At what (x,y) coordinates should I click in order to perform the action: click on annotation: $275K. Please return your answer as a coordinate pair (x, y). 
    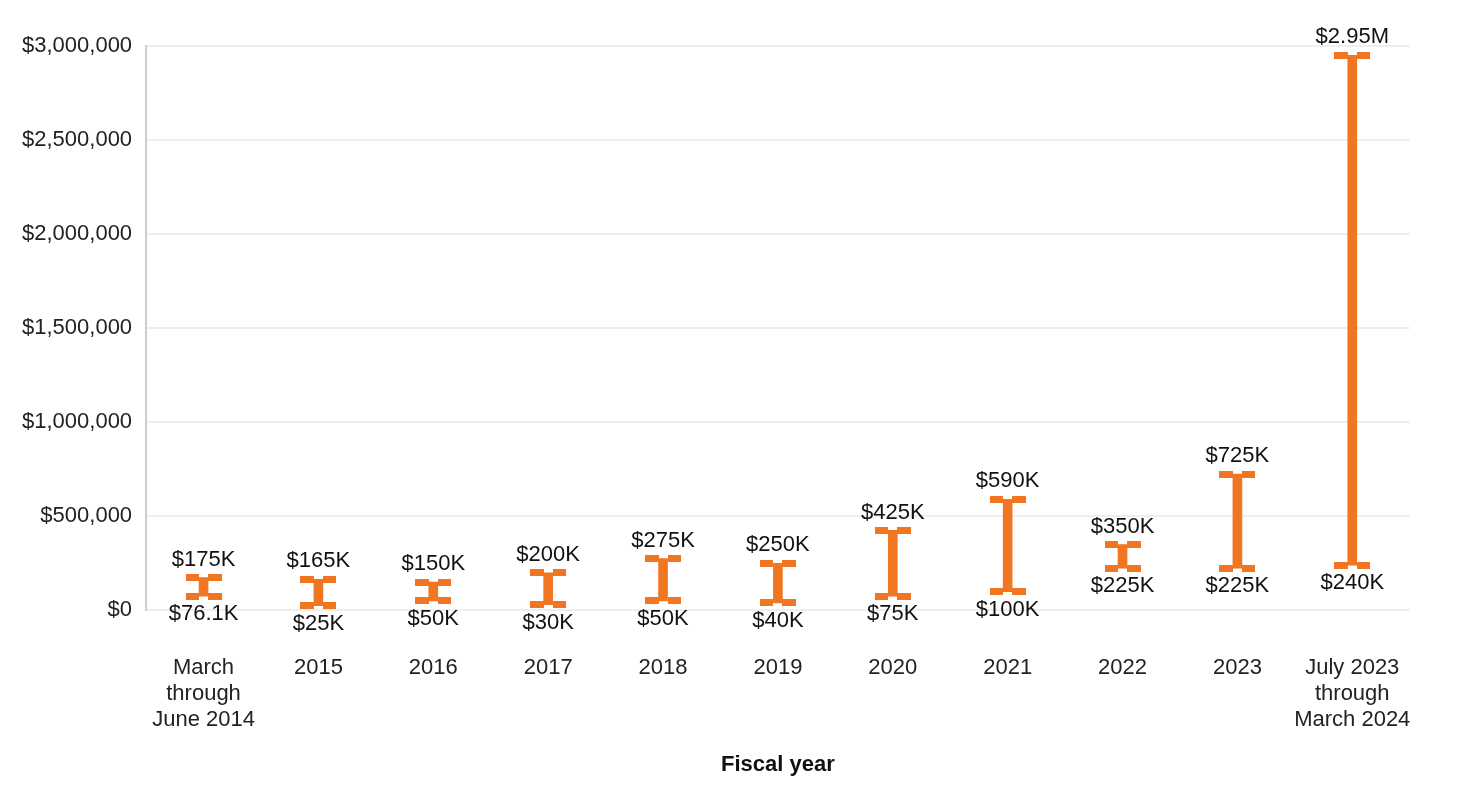
    Looking at the image, I should click on (663, 539).